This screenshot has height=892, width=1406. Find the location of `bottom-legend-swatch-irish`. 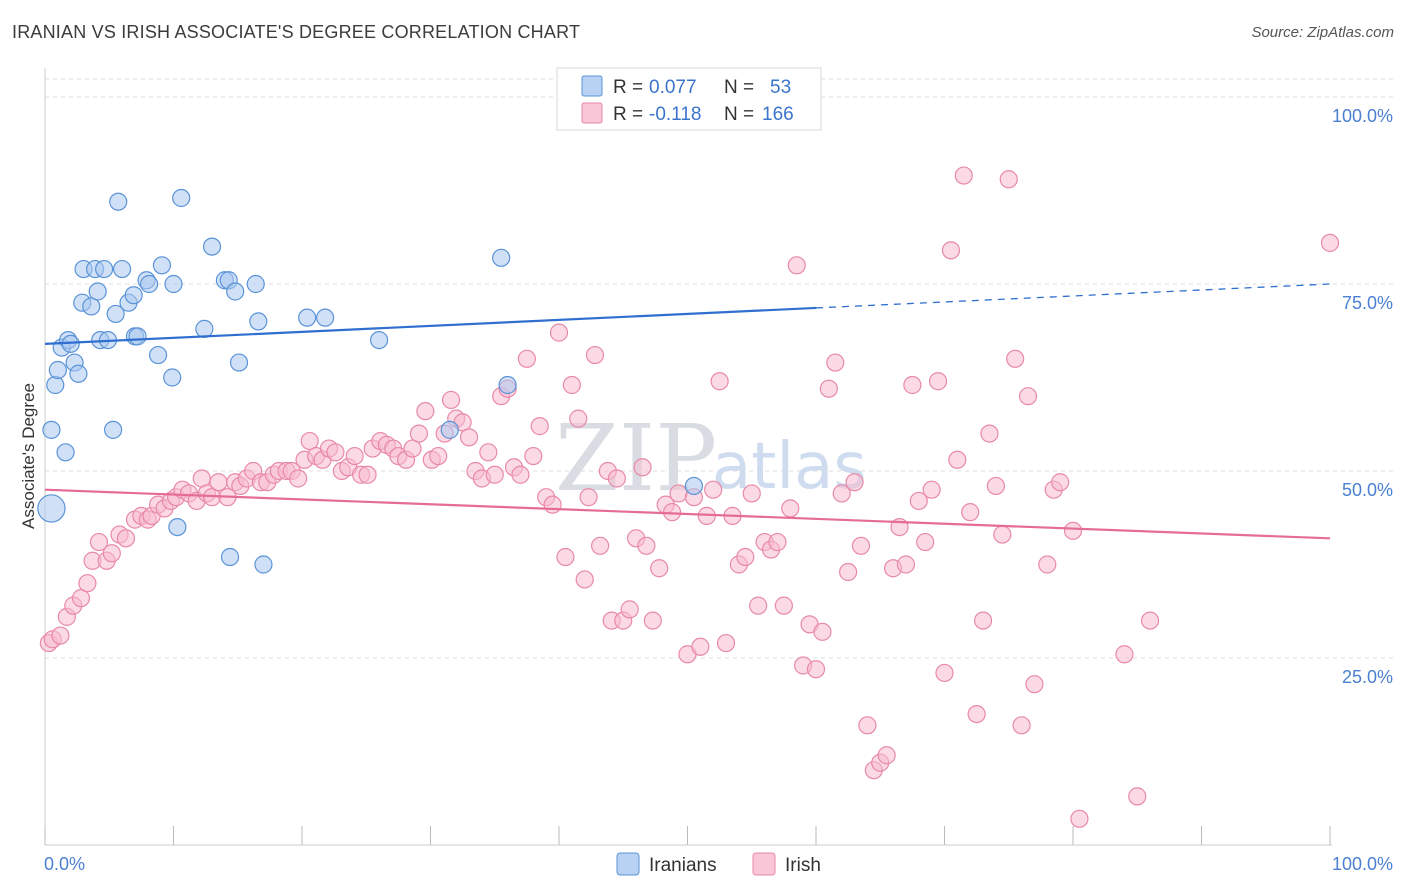

bottom-legend-swatch-irish is located at coordinates (764, 864).